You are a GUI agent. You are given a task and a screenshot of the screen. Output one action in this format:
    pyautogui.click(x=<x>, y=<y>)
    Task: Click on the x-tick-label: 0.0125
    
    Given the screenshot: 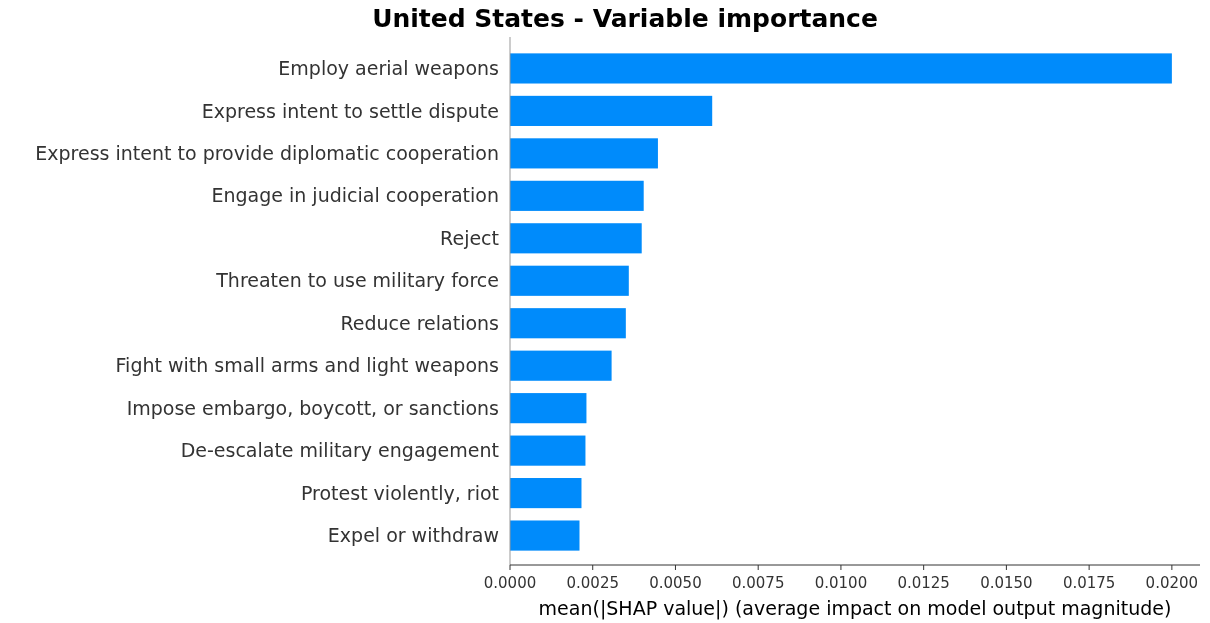 What is the action you would take?
    pyautogui.click(x=923, y=583)
    